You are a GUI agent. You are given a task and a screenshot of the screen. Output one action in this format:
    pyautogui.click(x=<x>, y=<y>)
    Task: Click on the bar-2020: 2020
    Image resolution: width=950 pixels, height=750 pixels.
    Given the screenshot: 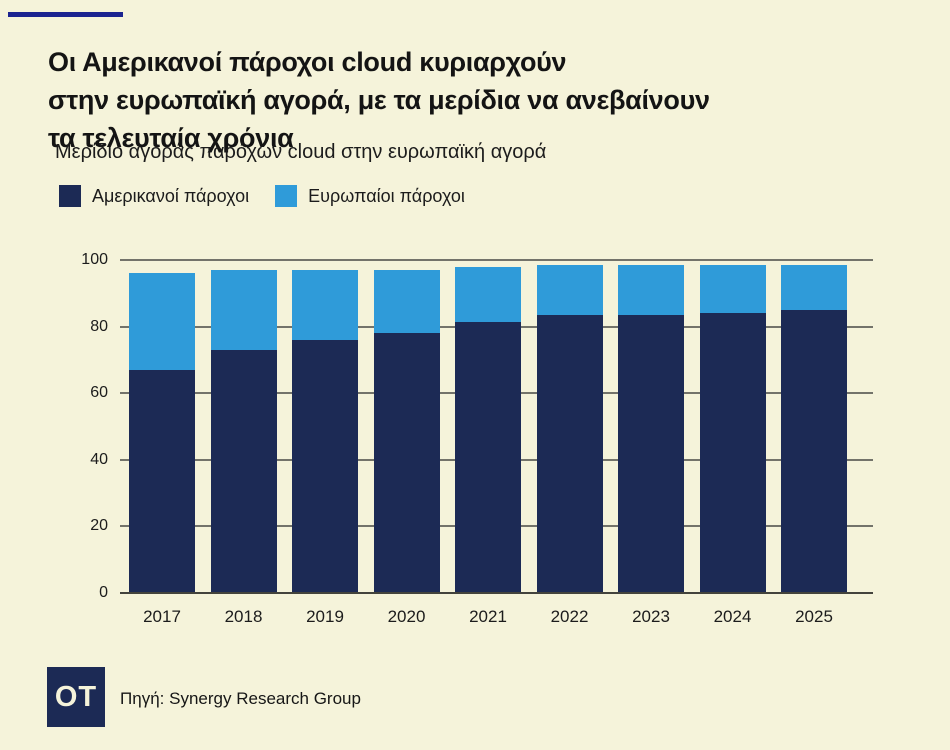 What is the action you would take?
    pyautogui.click(x=406, y=443)
    